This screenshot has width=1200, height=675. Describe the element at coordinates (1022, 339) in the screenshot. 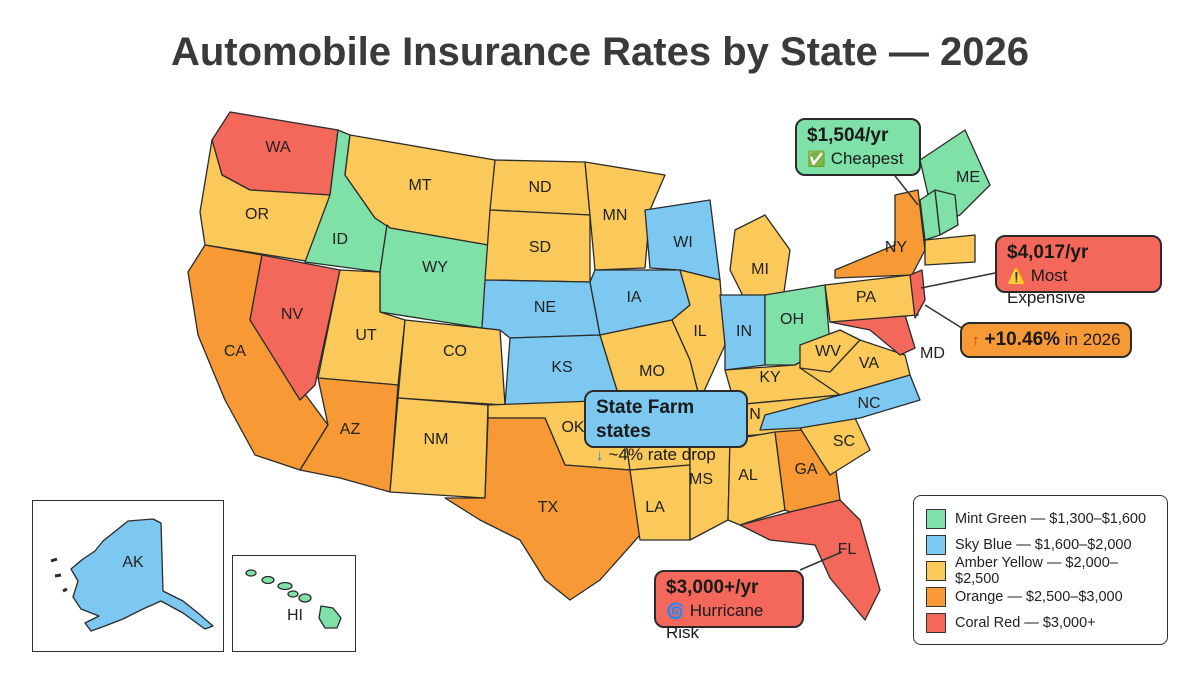

I see `increase-value: +10.46%` at that location.